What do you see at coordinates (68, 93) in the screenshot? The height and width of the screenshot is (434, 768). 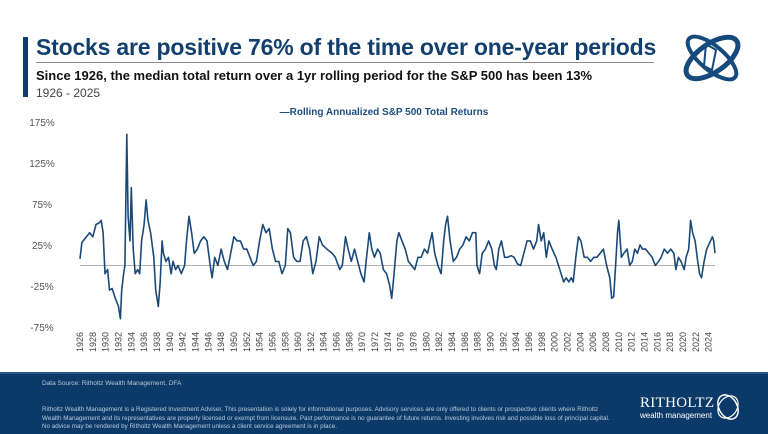 I see `date-range: 1926 - 2025` at bounding box center [68, 93].